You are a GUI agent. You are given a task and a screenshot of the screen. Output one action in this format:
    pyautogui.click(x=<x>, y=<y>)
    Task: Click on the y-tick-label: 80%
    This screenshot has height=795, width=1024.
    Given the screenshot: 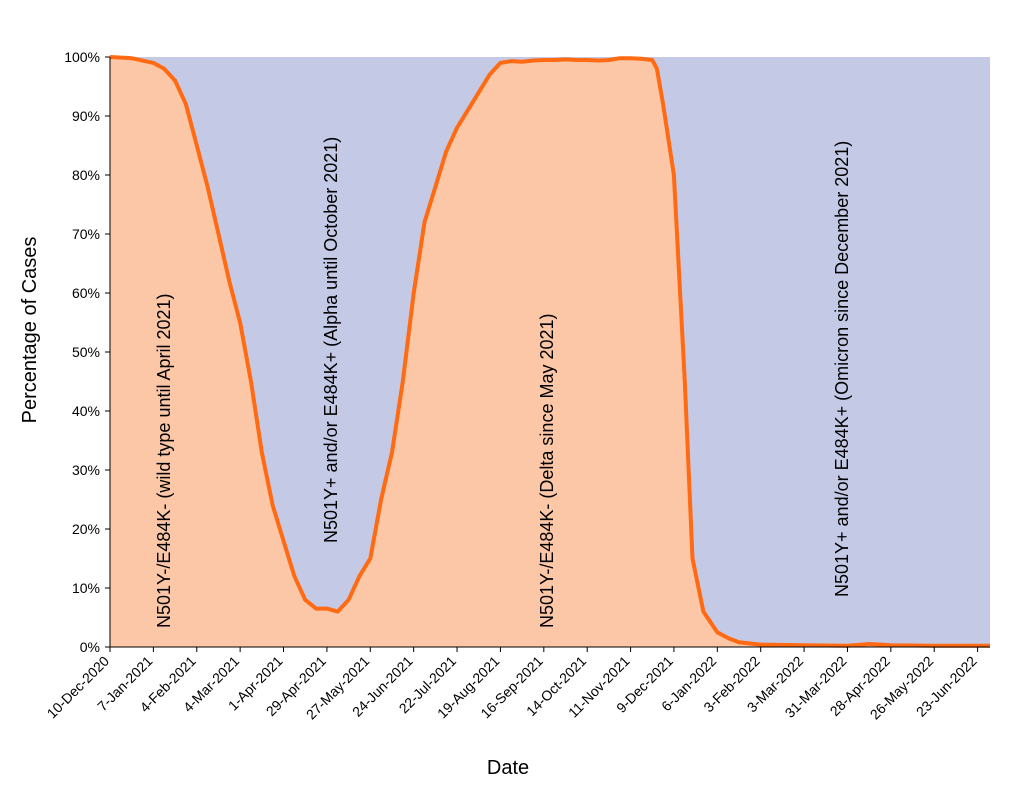 What is the action you would take?
    pyautogui.click(x=86, y=175)
    